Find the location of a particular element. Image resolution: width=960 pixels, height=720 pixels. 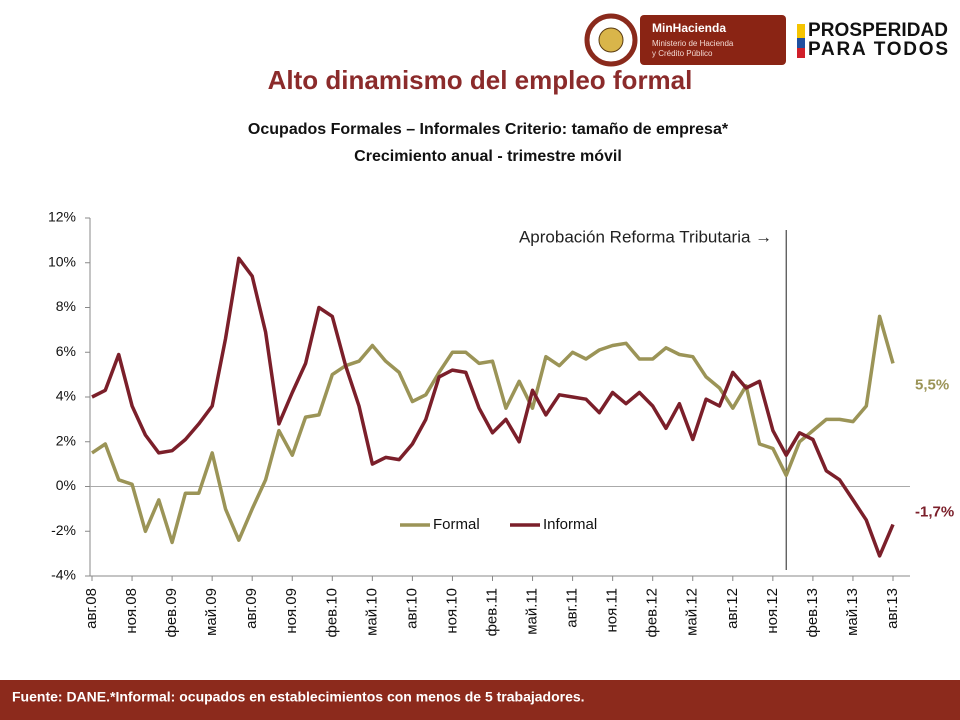

brand: PROSPERIDAD is located at coordinates (878, 30).